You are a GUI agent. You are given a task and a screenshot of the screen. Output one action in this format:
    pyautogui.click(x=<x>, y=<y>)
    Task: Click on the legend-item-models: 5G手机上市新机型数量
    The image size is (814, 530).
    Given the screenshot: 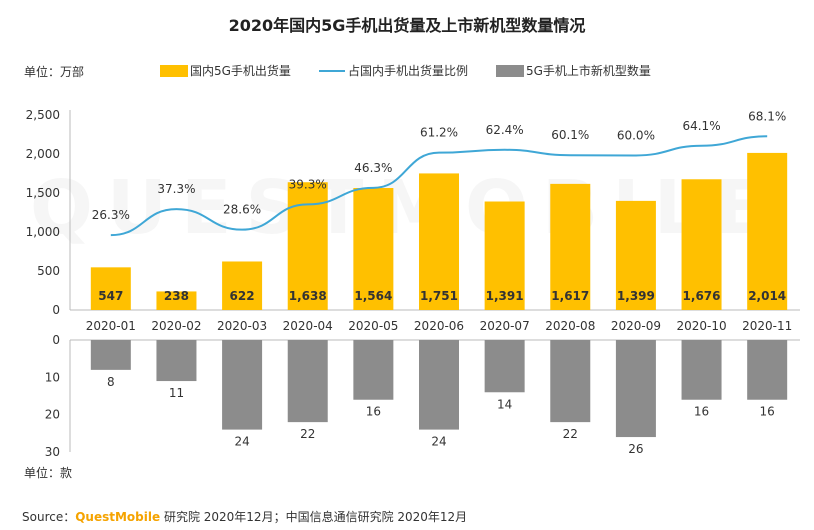 What is the action you would take?
    pyautogui.click(x=573, y=70)
    